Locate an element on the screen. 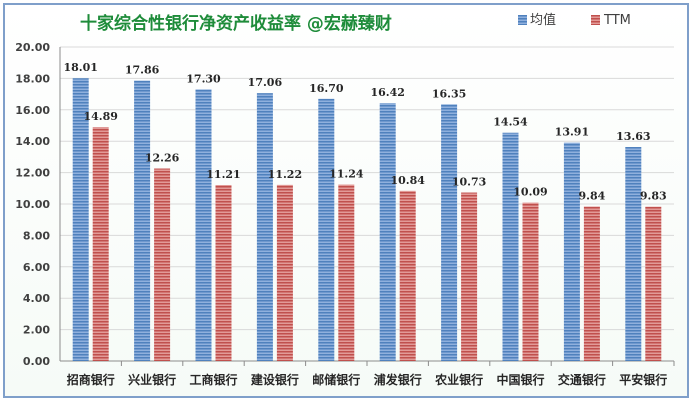 This screenshot has width=692, height=401. x-tick-label: 招商银行 is located at coordinates (91, 379).